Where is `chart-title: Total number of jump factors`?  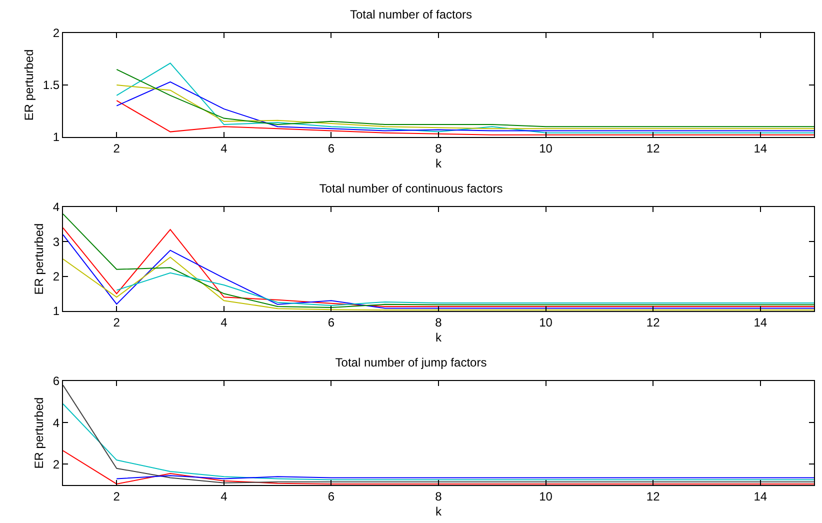
chart-title: Total number of jump factors is located at coordinates (411, 362).